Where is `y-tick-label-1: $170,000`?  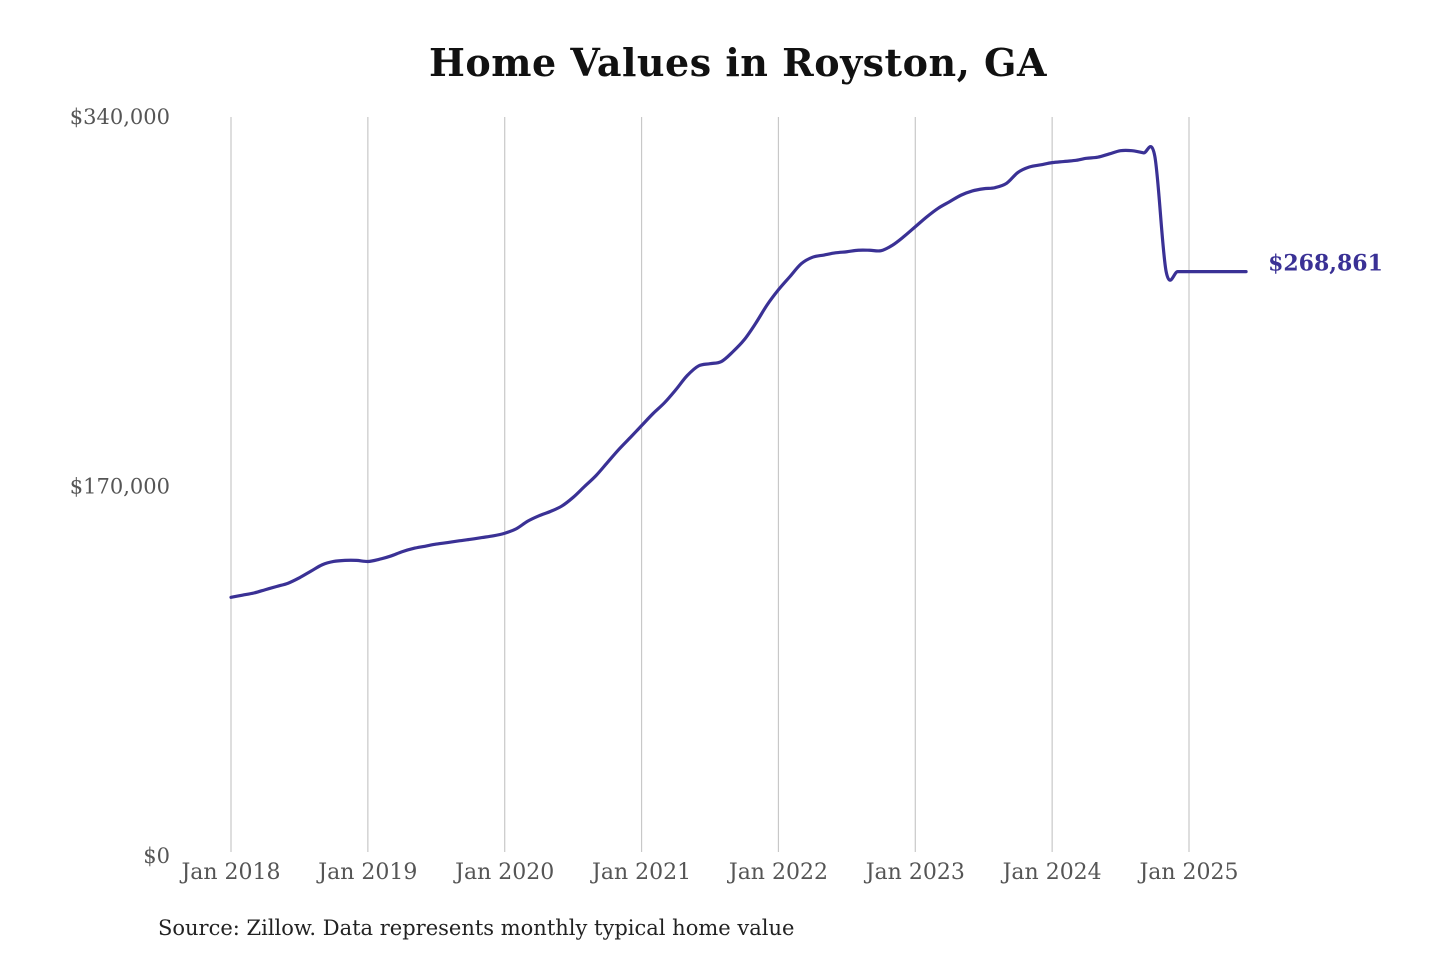
y-tick-label-1: $170,000 is located at coordinates (120, 487).